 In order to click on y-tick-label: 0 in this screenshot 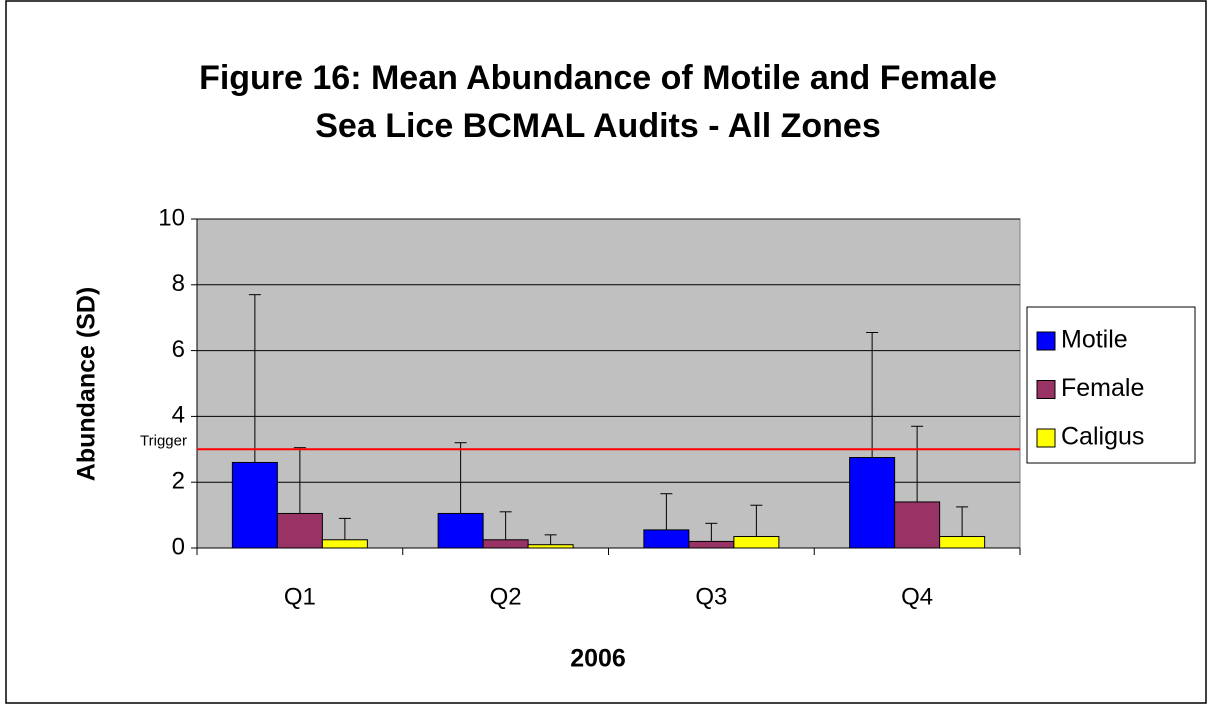, I will do `click(178, 546)`.